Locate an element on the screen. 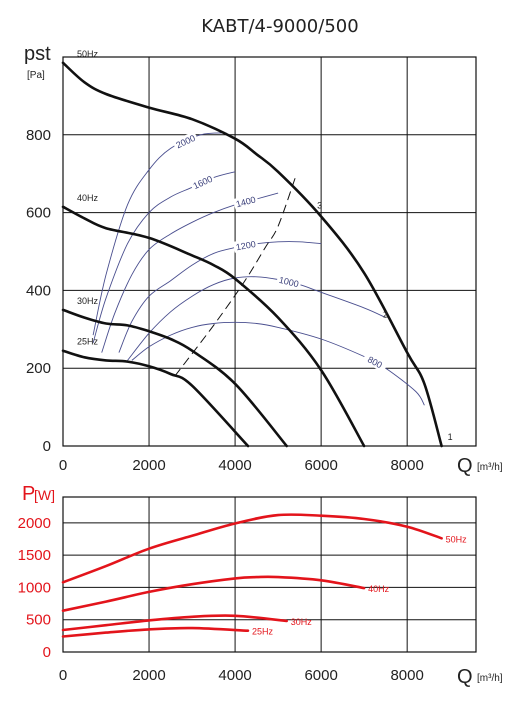 This screenshot has height=701, width=529. pressure-xlabel: Q is located at coordinates (465, 466).